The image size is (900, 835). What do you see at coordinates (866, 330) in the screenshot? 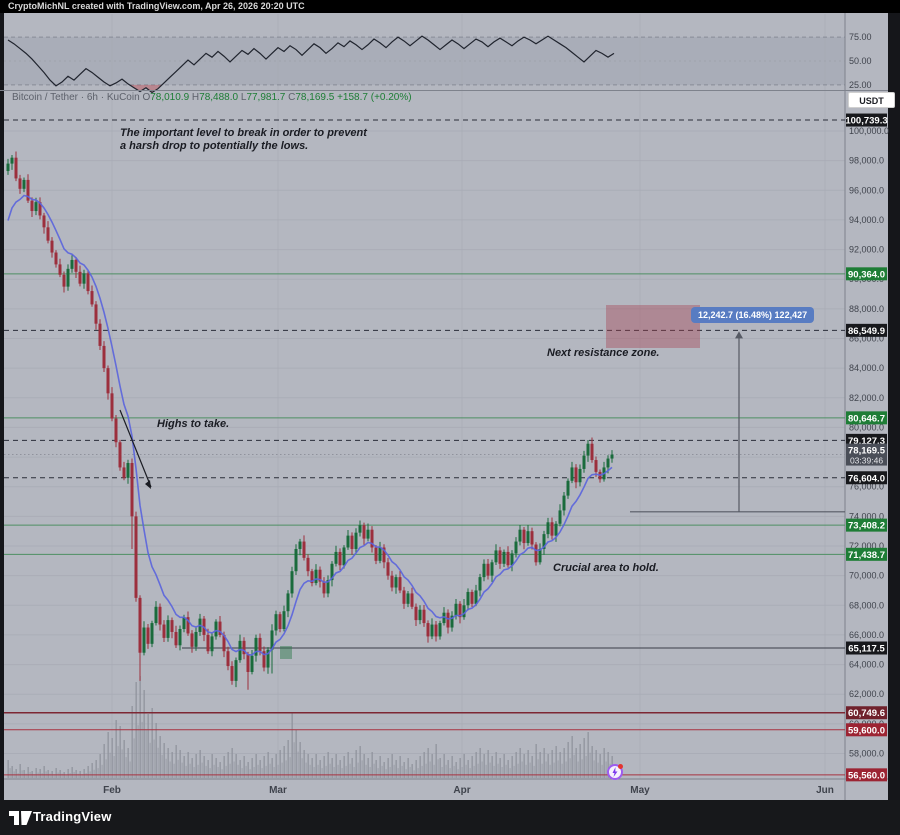
I see `price-label-86,549.9` at bounding box center [866, 330].